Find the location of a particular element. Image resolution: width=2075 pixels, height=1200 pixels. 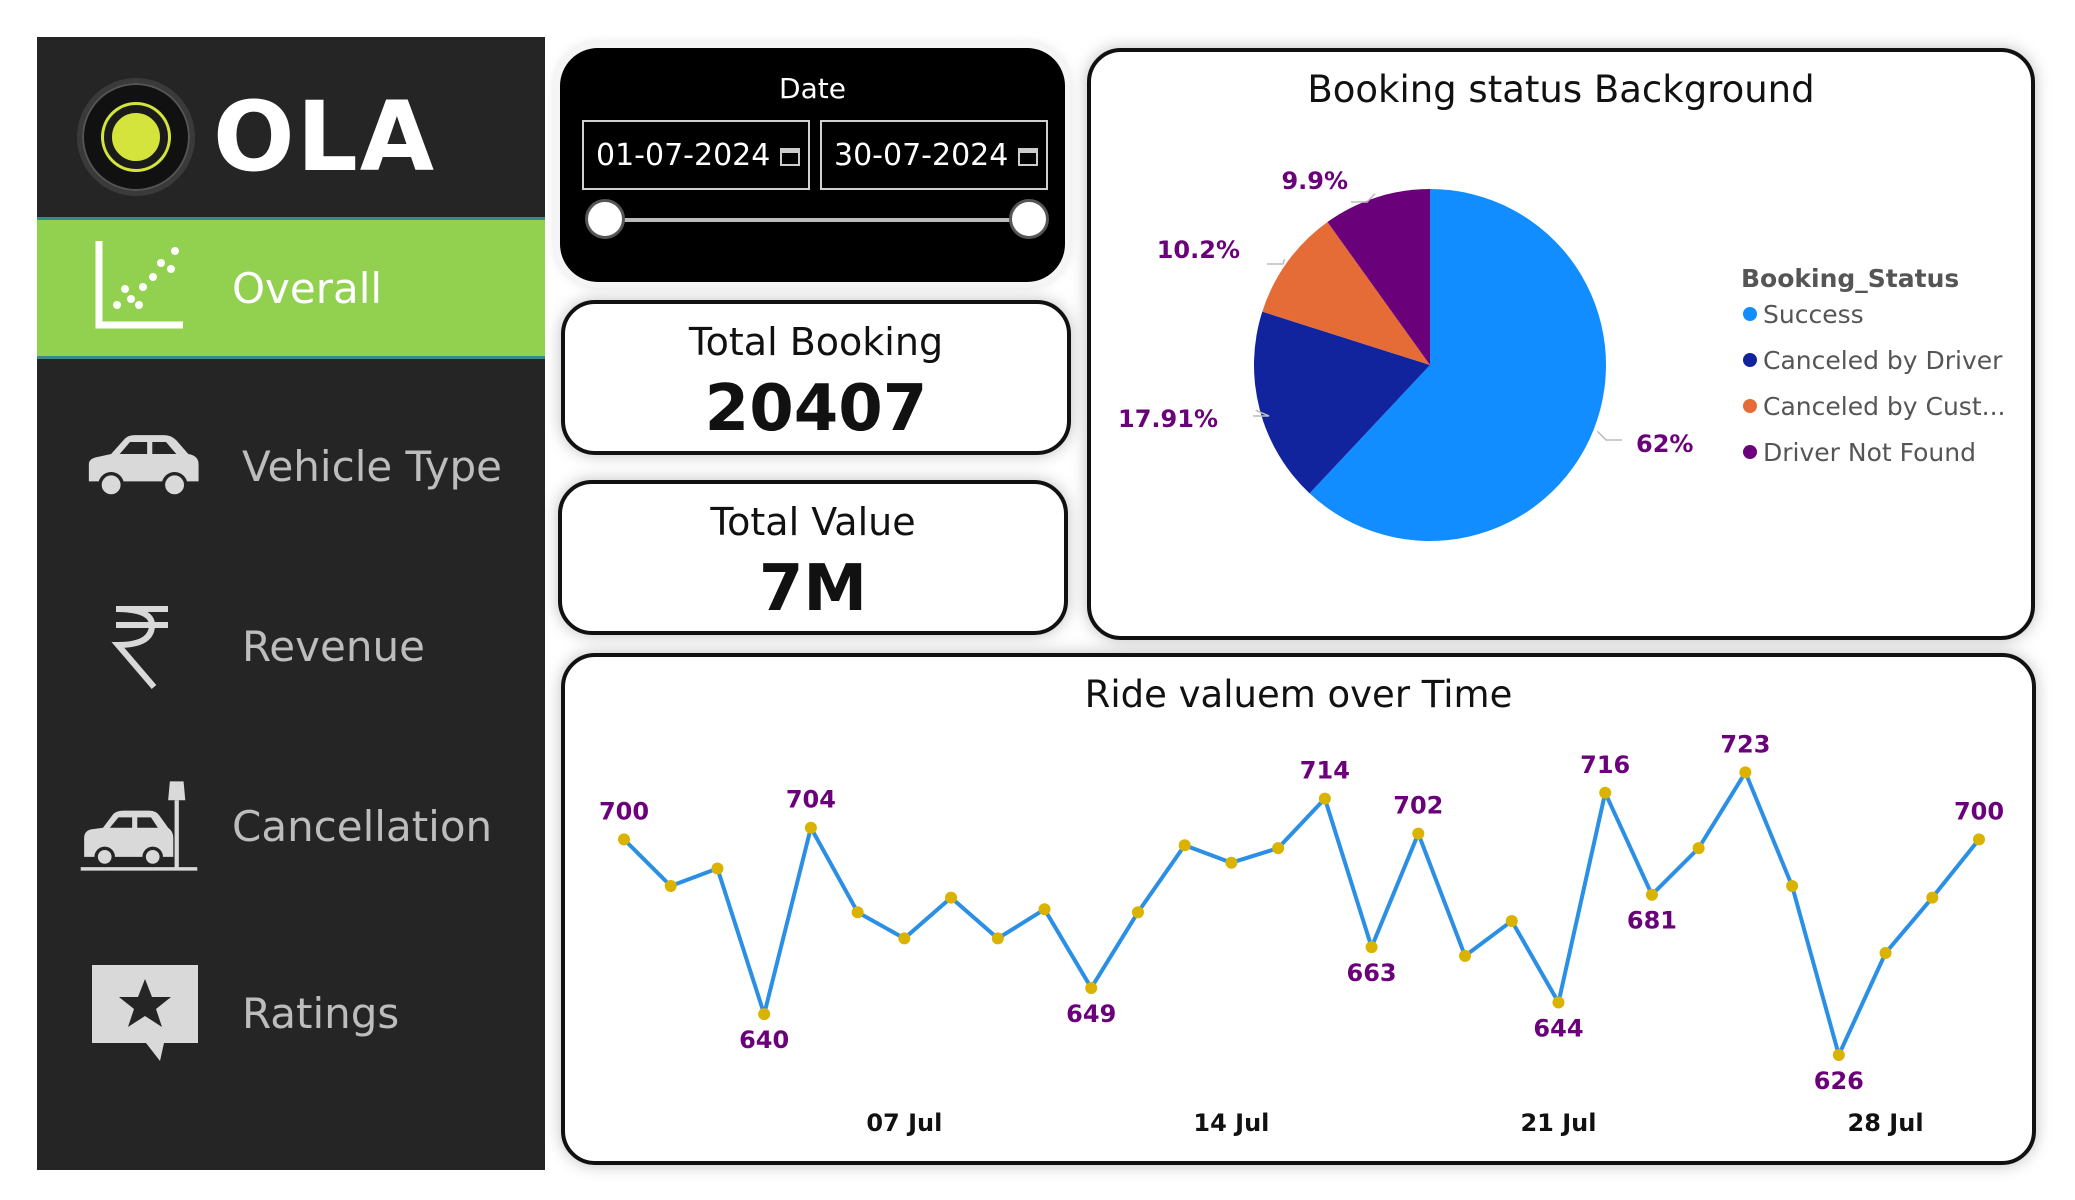

date-range-slicer: Date 01-07-2024 30-07-2024 is located at coordinates (812, 165).